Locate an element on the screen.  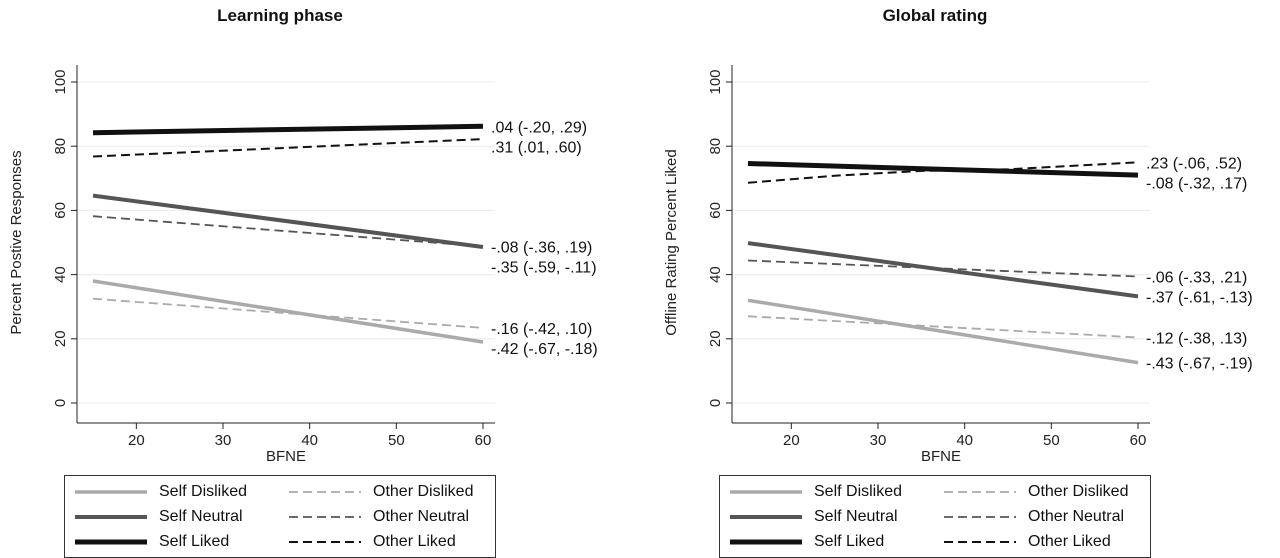
data-label-self-liked: .04 (-.20, .29) is located at coordinates (539, 127).